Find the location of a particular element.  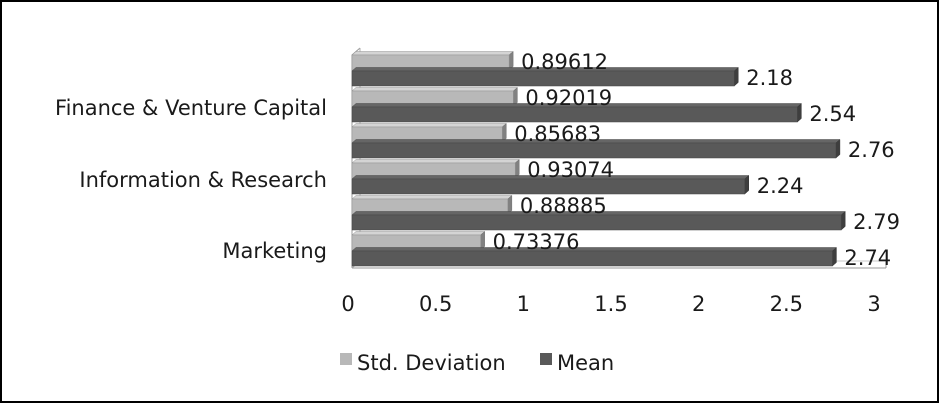

x-tick-label: 2.5 is located at coordinates (786, 304).